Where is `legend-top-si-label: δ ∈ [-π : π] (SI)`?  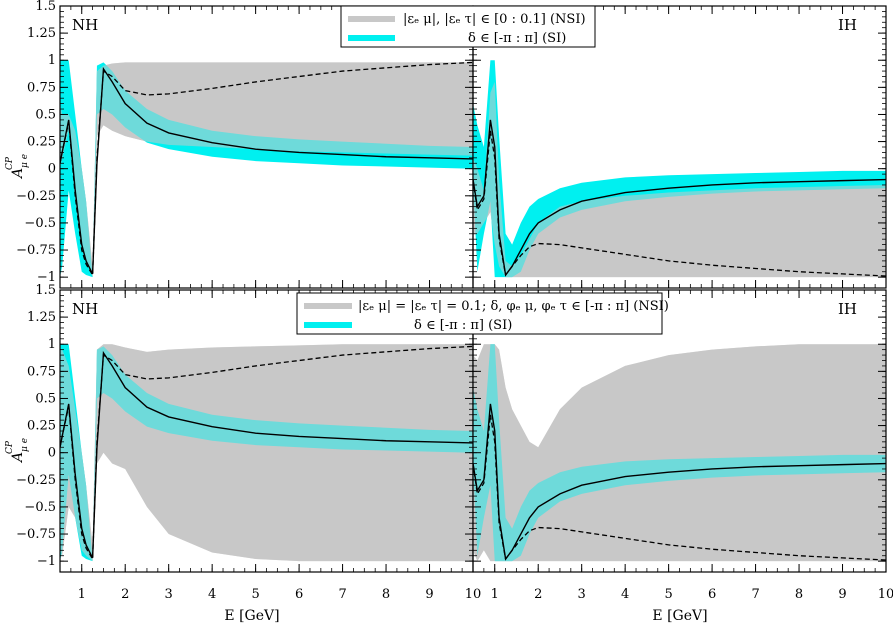
legend-top-si-label: δ ∈ [-π : π] (SI) is located at coordinates (517, 38).